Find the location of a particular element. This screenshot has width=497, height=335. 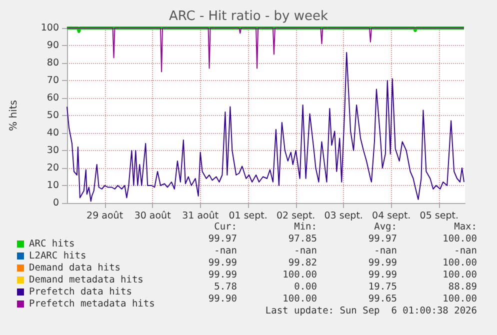

y-tick-label: 10 is located at coordinates (52, 185).